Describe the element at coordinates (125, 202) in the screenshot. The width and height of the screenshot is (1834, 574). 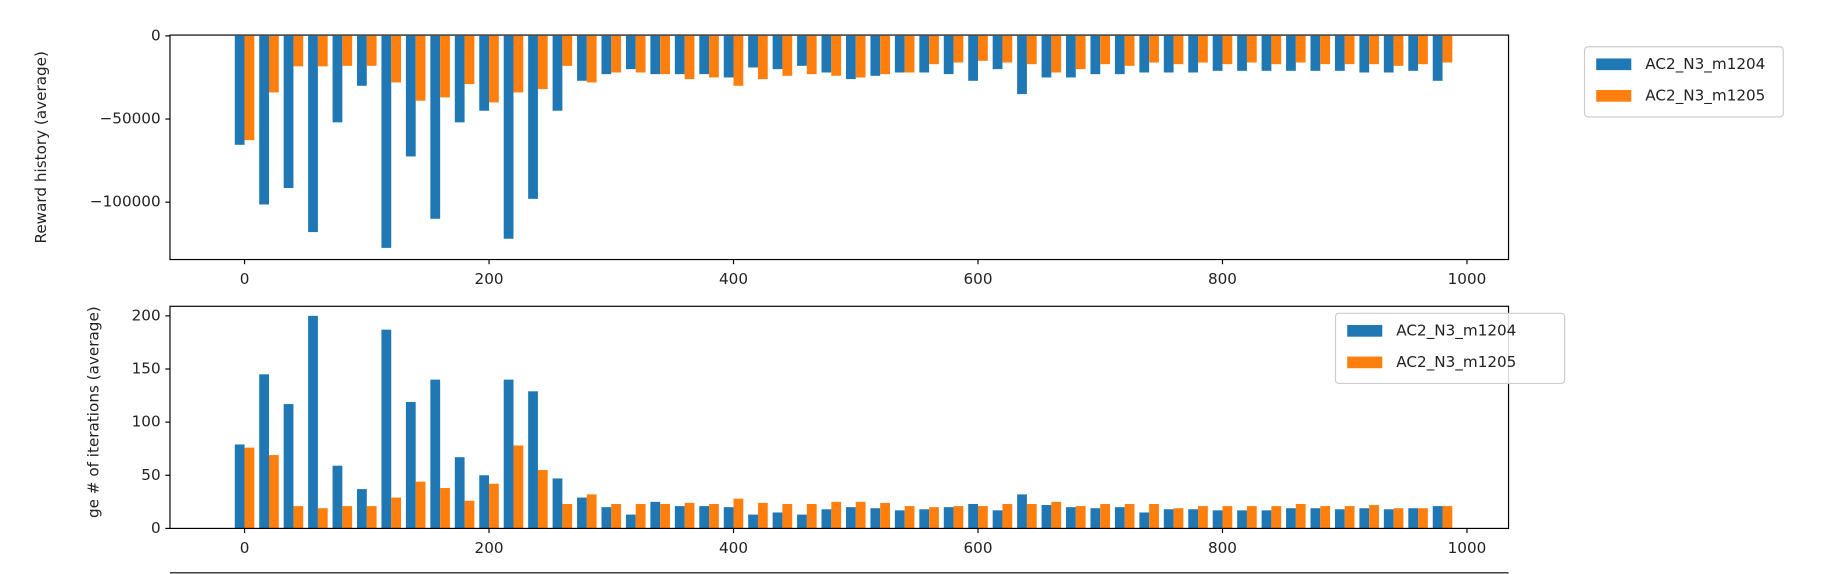
I see `y-tick-label: −100000` at that location.